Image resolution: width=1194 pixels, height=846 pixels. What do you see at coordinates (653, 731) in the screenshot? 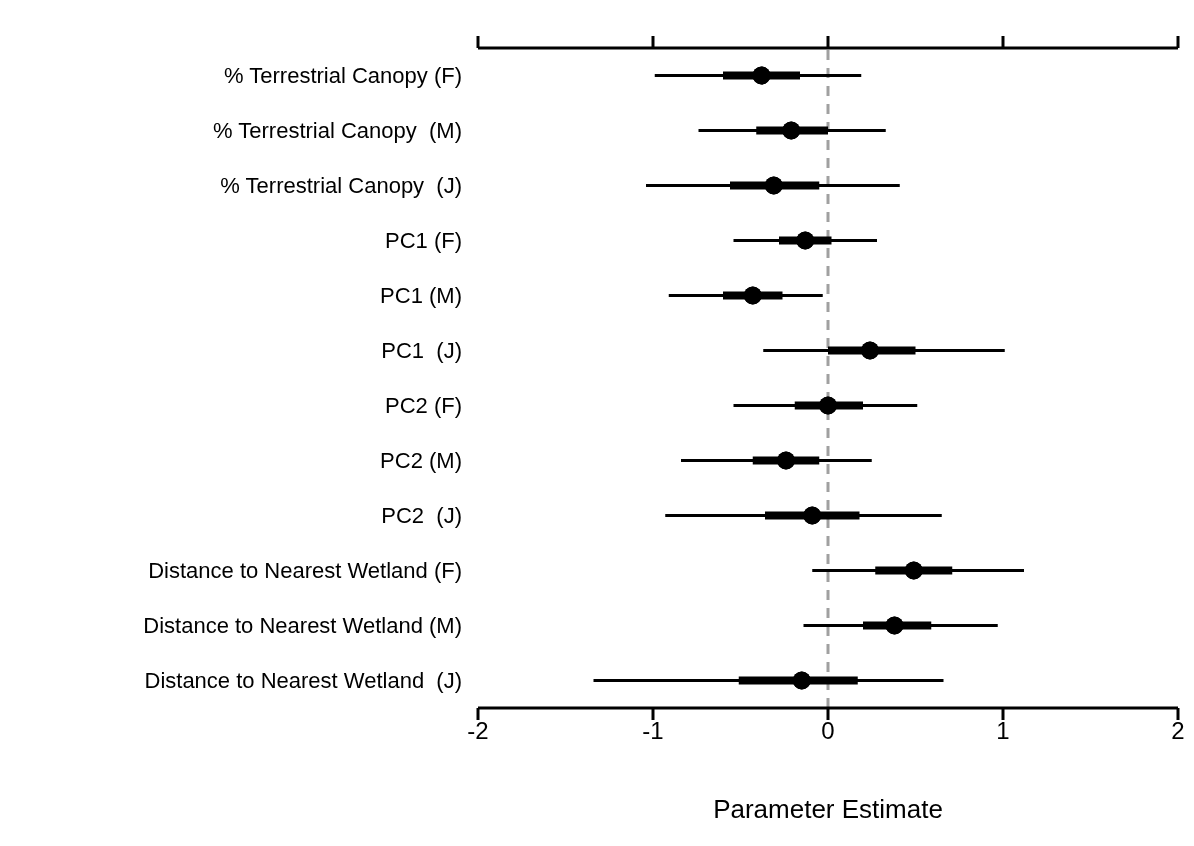
I see `x-tick-label: -1` at bounding box center [653, 731].